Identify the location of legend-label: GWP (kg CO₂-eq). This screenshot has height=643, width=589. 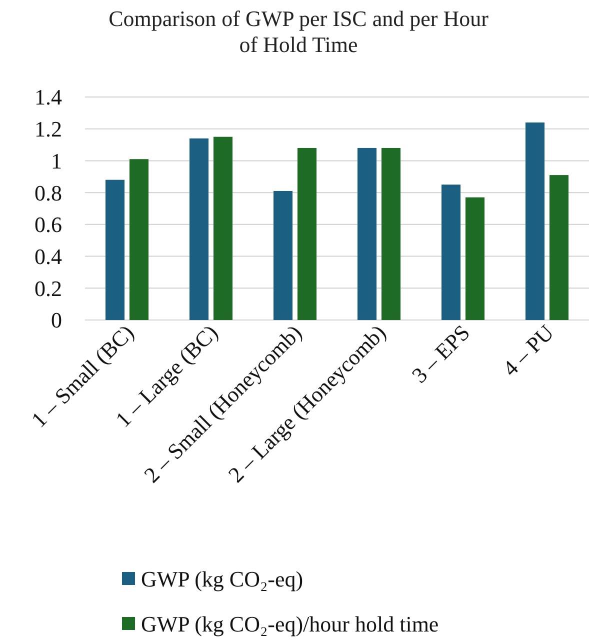
(222, 579).